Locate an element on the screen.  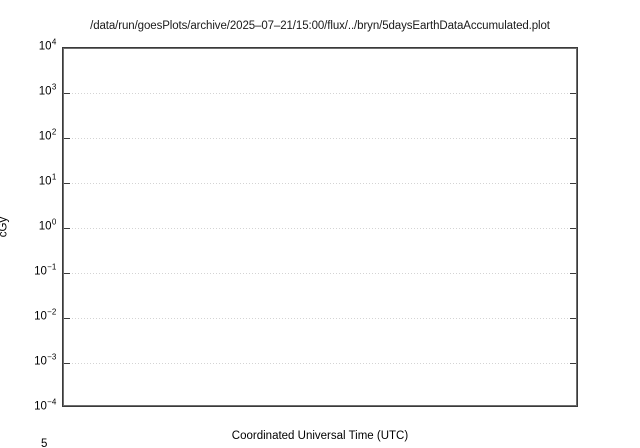
y-axis-tick-label: 10⁴ is located at coordinates (47, 45).